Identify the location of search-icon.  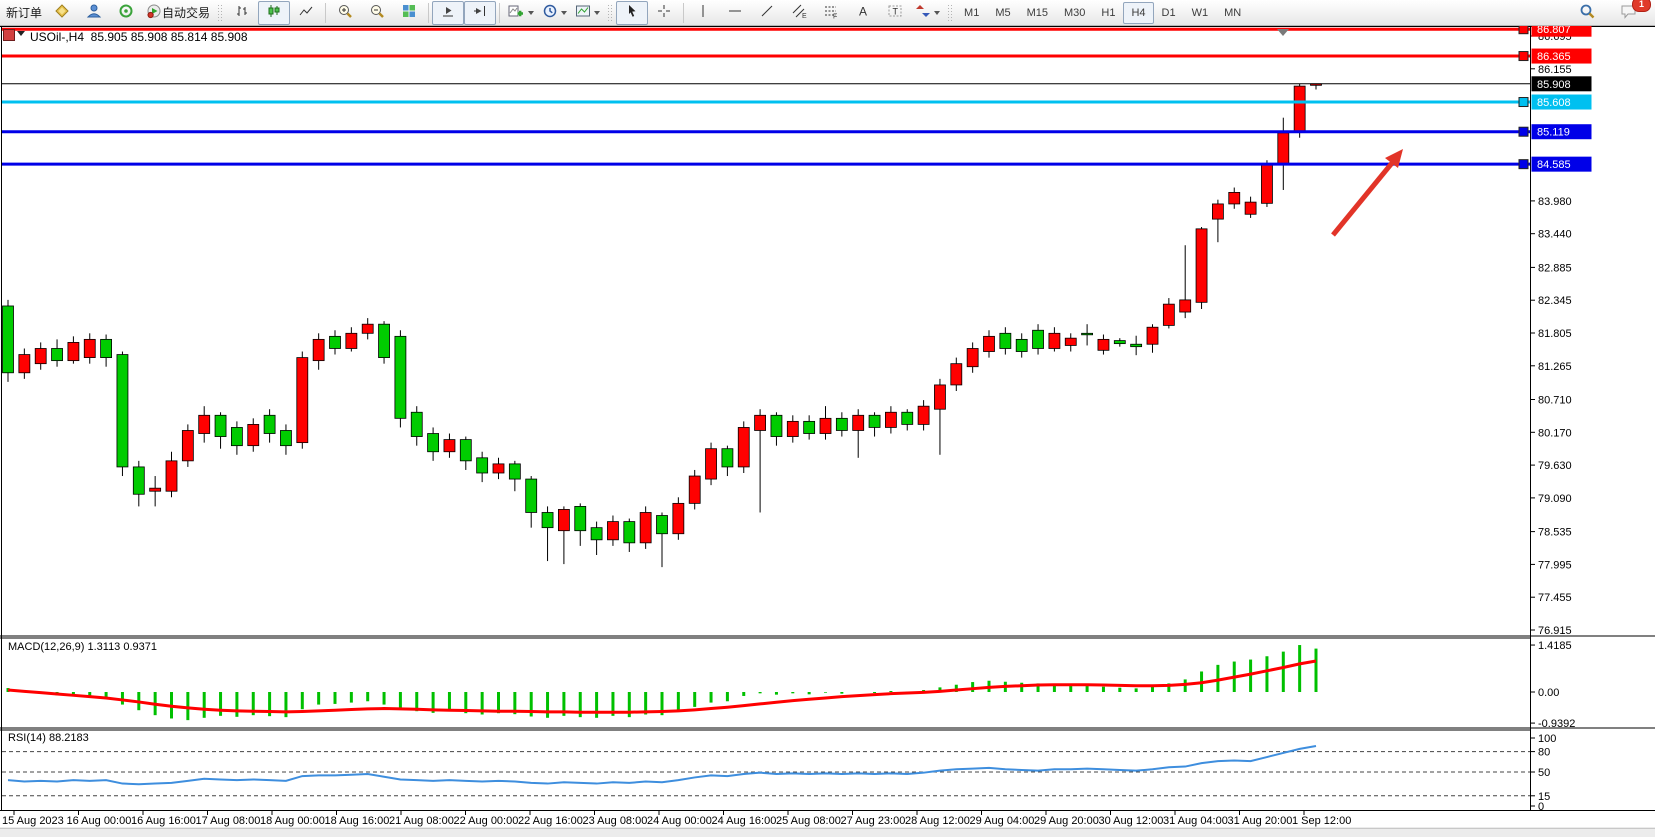
(1587, 13).